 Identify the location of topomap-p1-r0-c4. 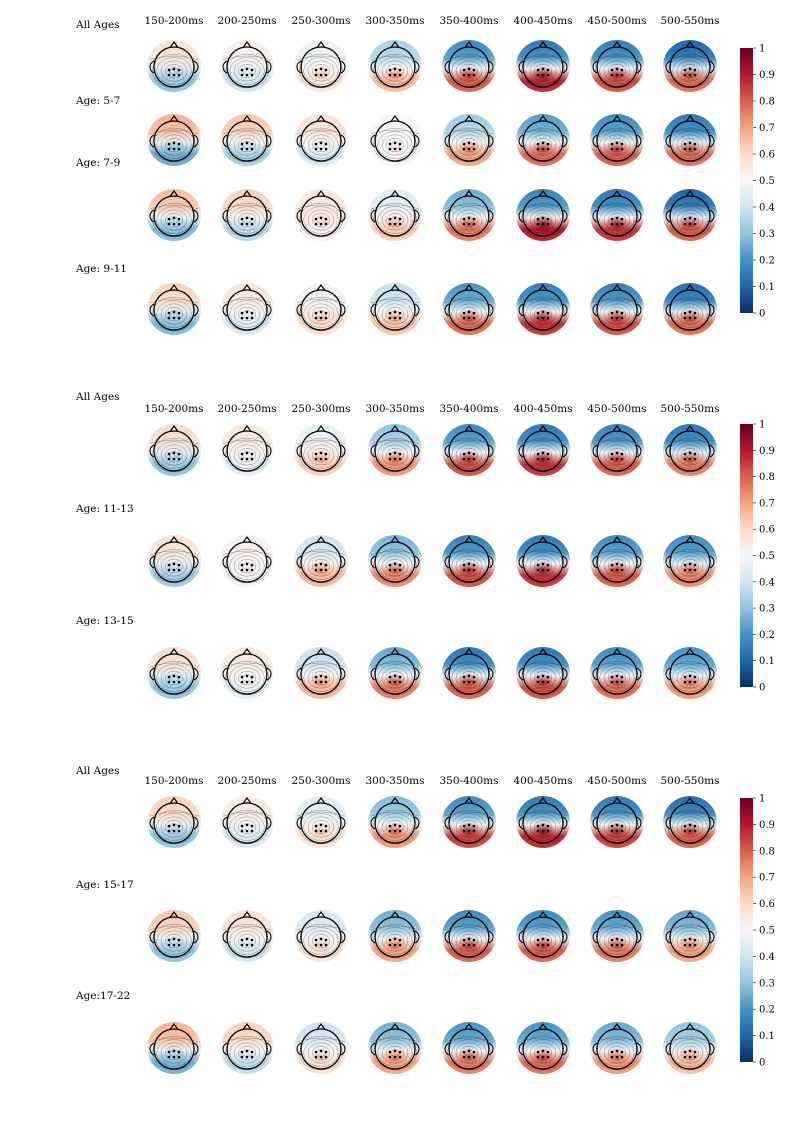
(469, 450).